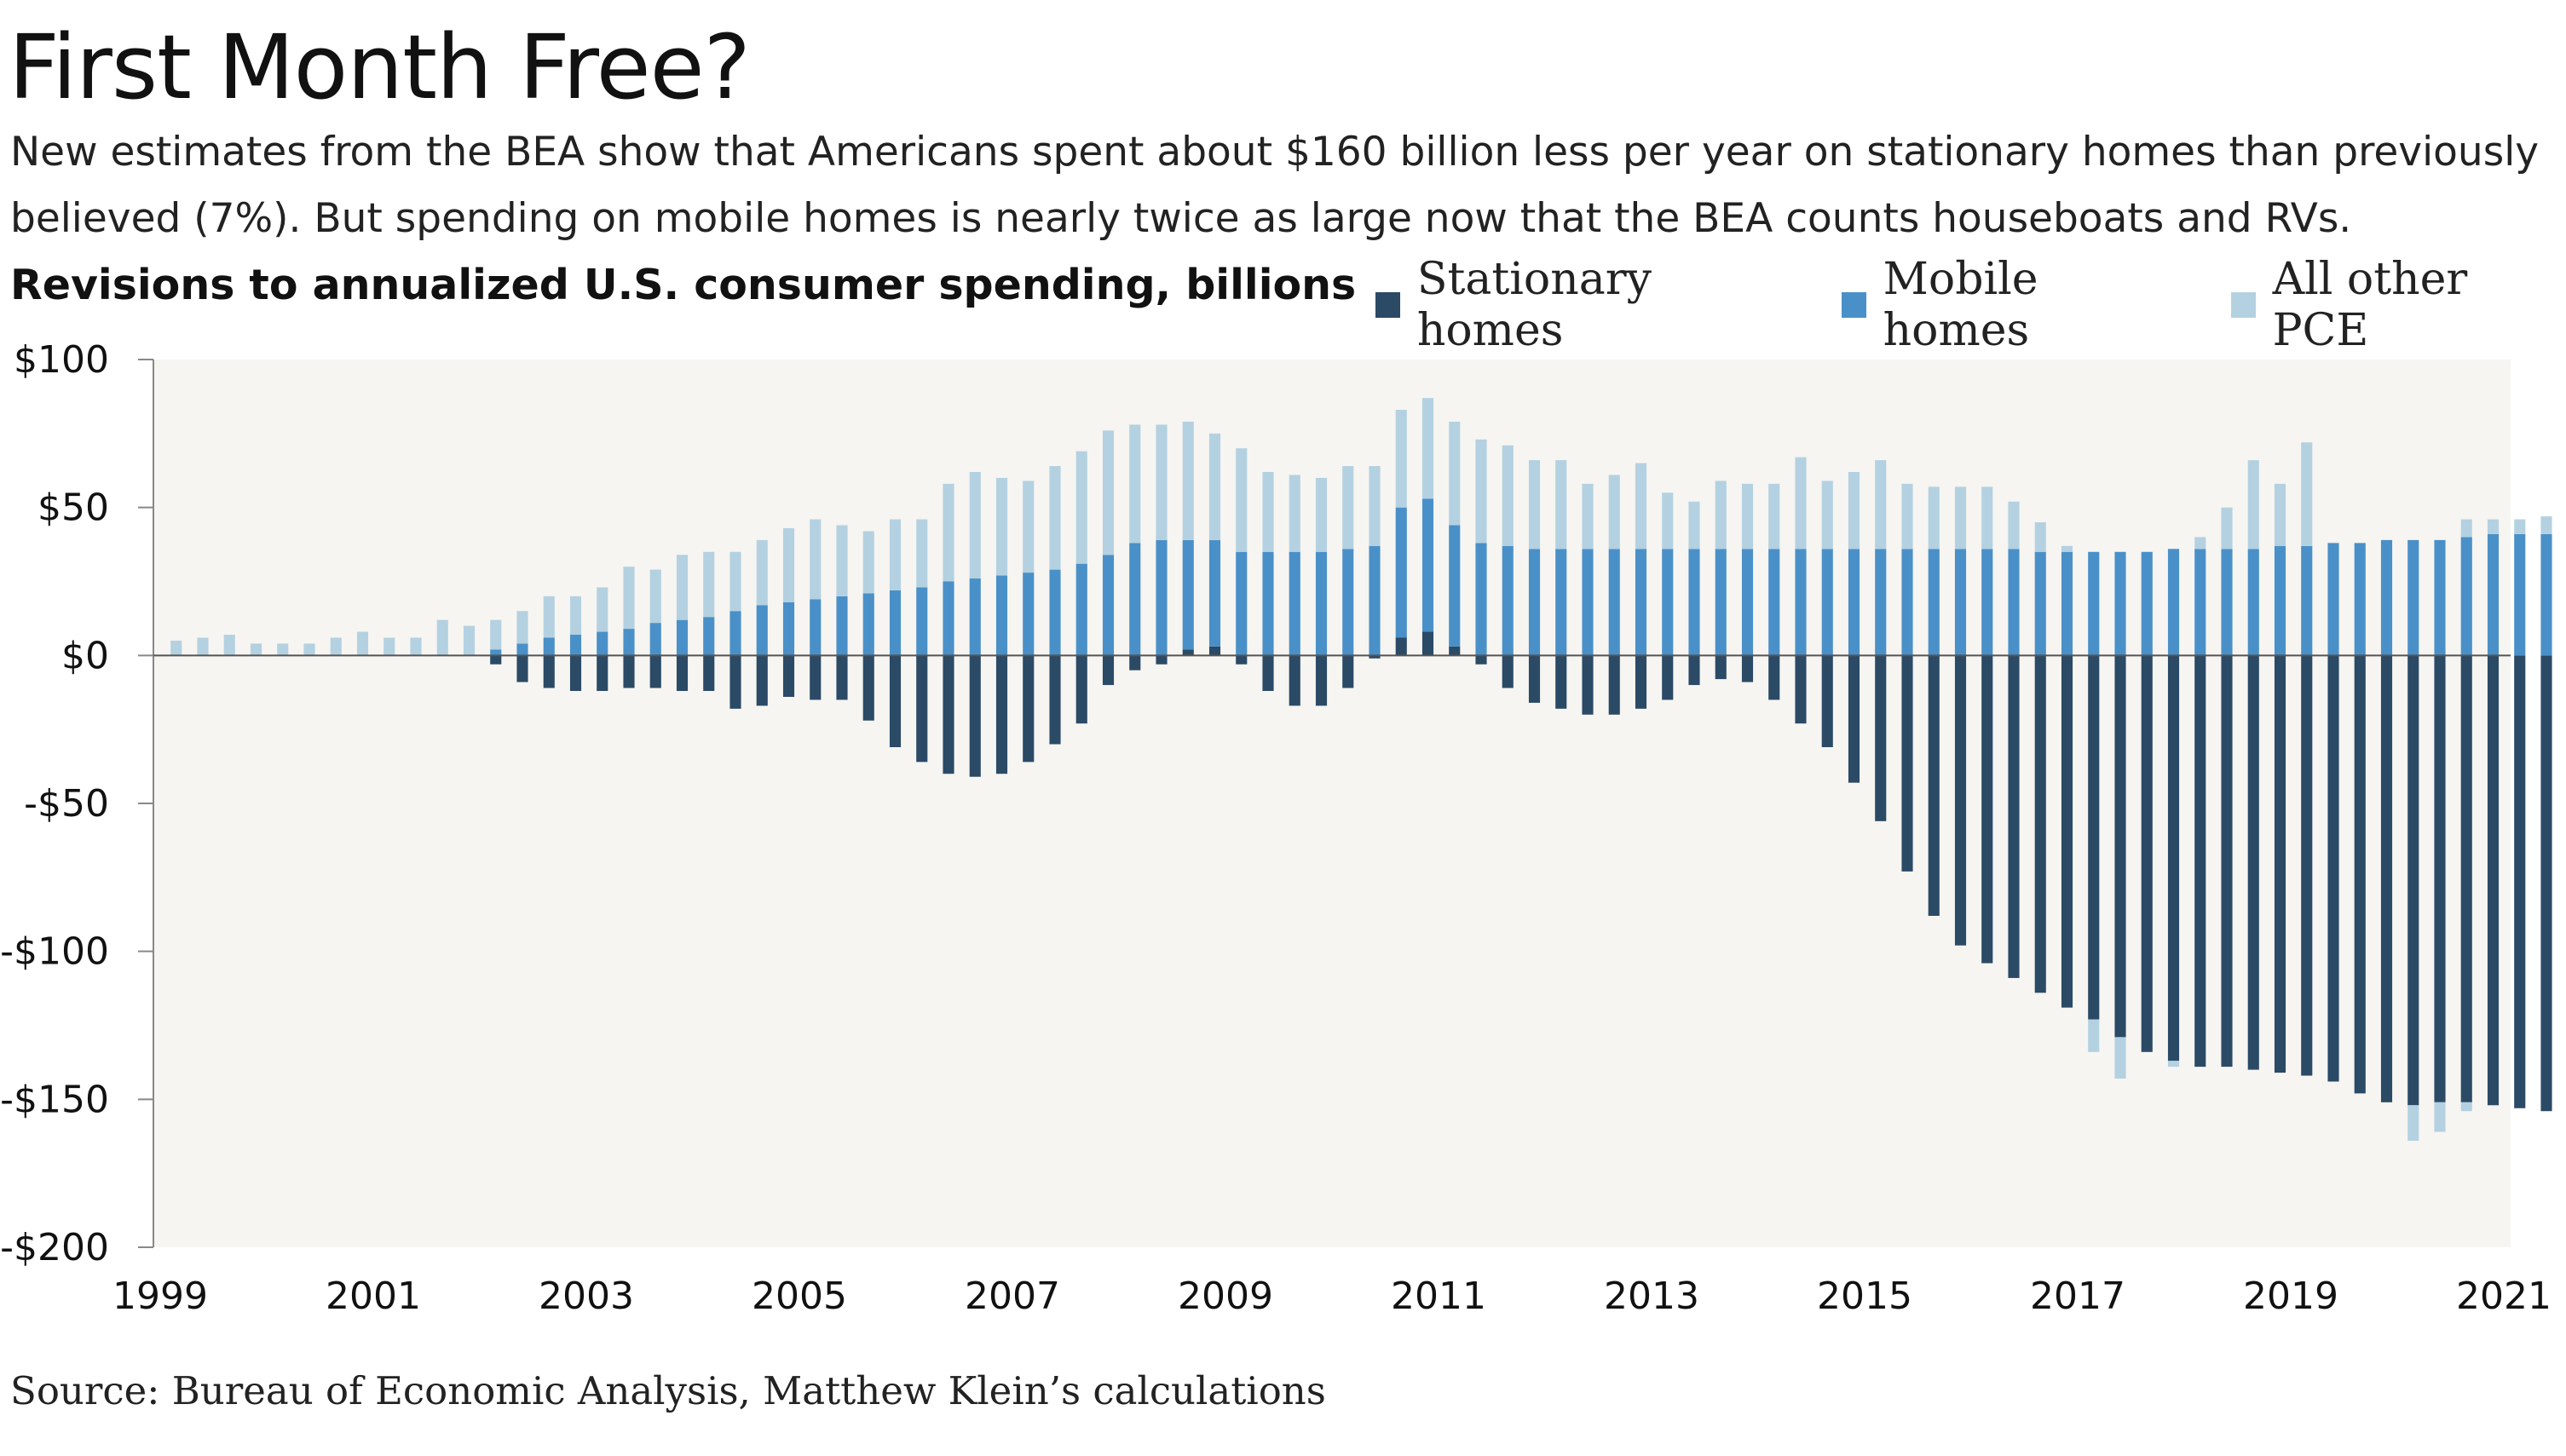  What do you see at coordinates (54, 952) in the screenshot?
I see `y-tick-label: -$100` at bounding box center [54, 952].